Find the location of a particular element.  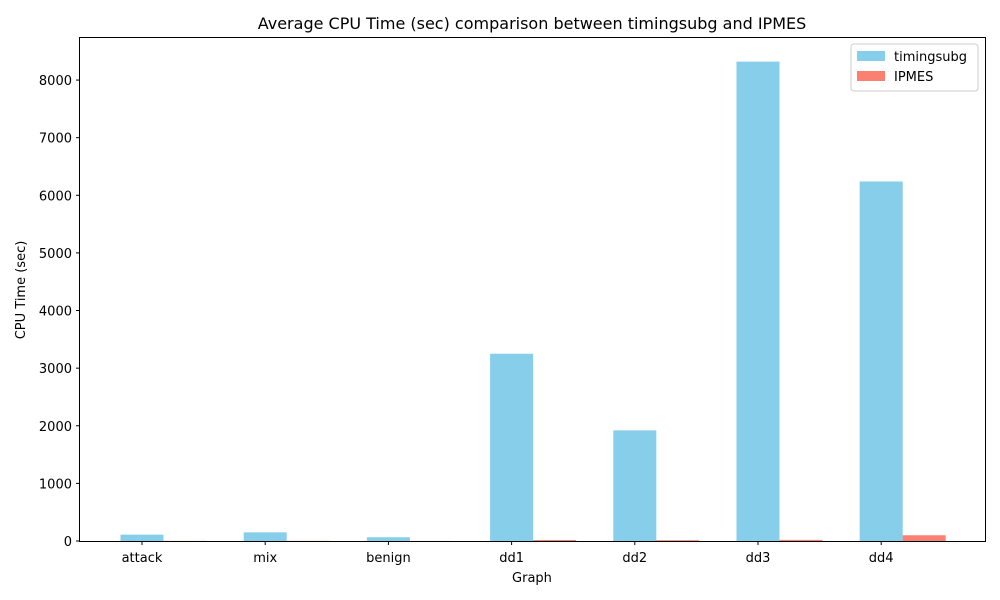

bar-ipmes-dd4 is located at coordinates (924, 538).